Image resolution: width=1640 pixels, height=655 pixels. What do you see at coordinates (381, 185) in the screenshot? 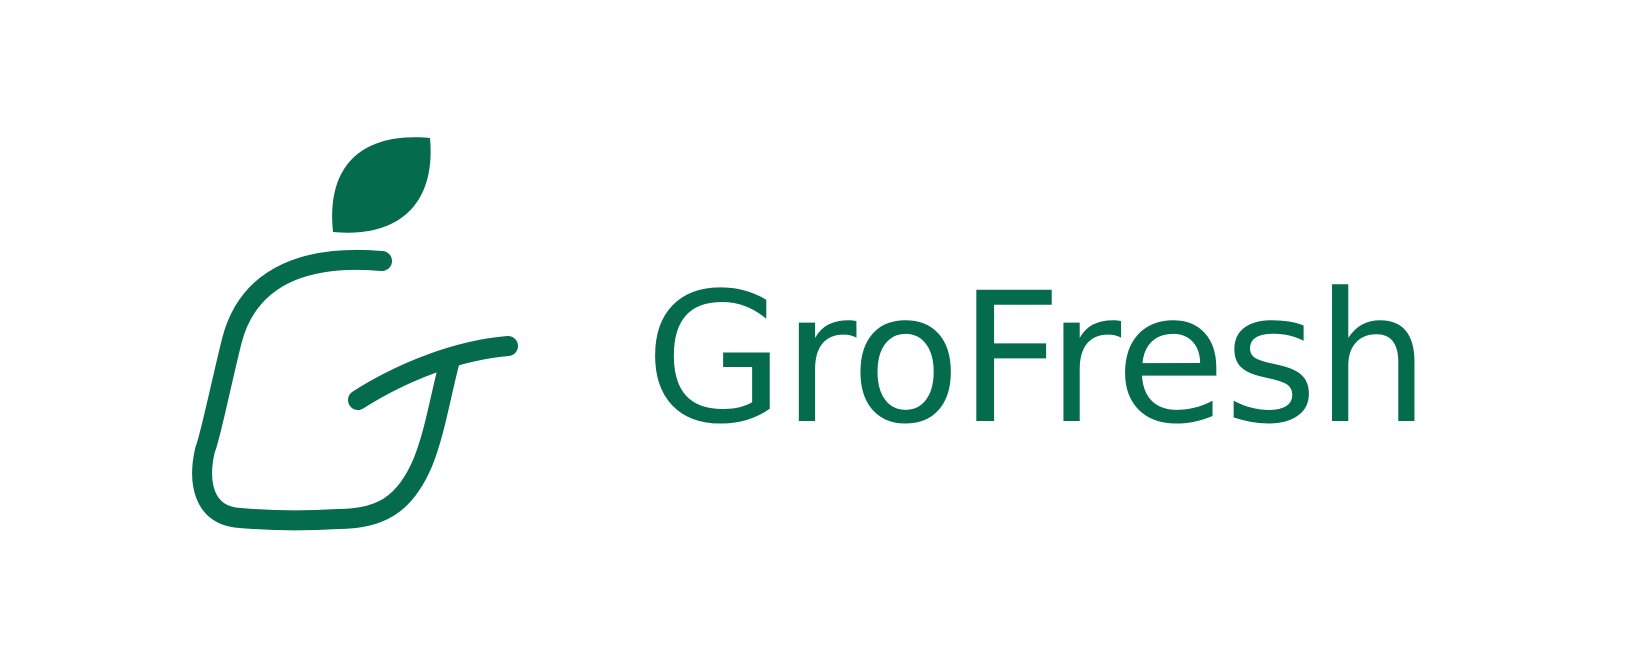
I see `leaf-shape` at bounding box center [381, 185].